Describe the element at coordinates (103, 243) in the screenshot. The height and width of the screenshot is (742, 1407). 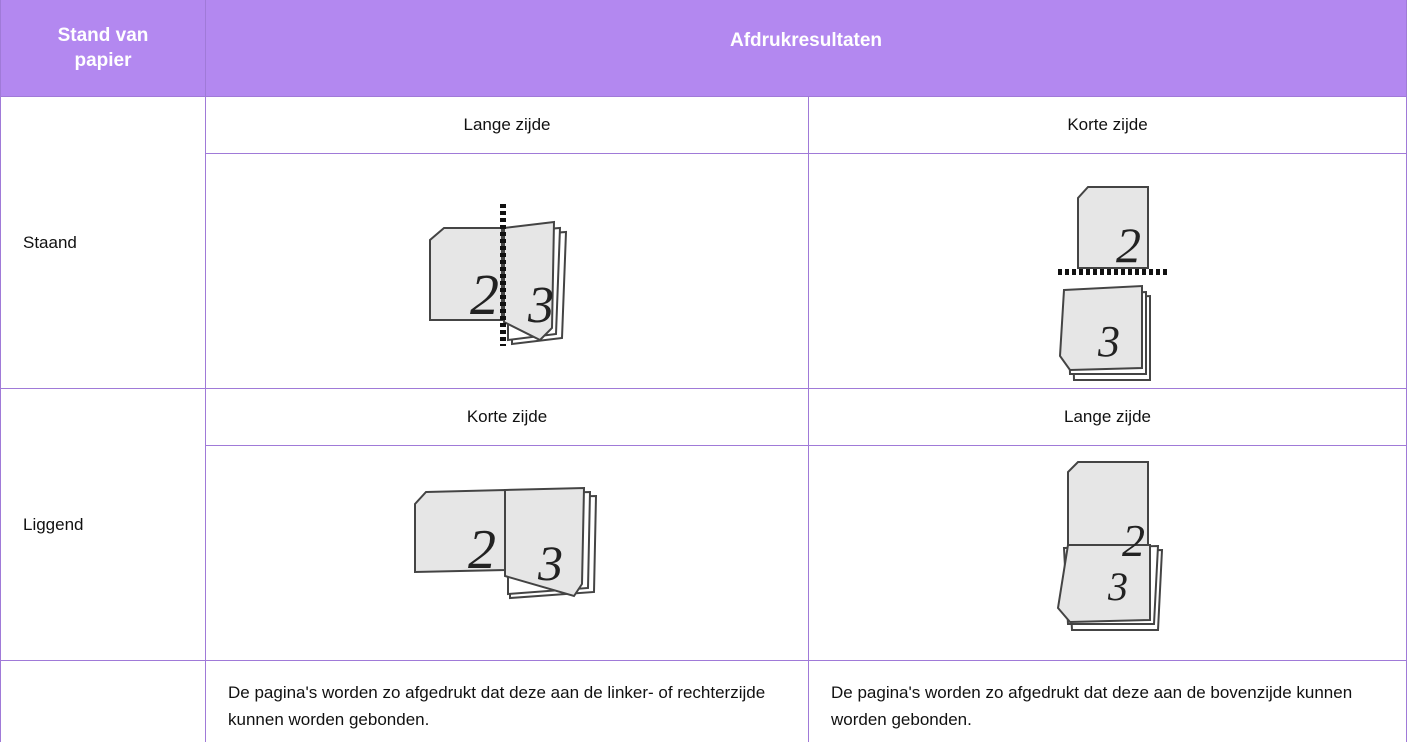
I see `orientation-cell: Staand` at that location.